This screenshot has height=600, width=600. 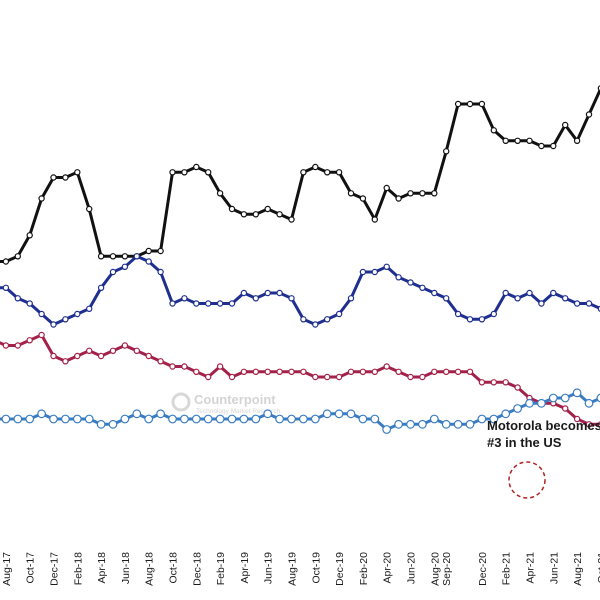 What do you see at coordinates (245, 568) in the screenshot?
I see `x-tick-label: Apr-19` at bounding box center [245, 568].